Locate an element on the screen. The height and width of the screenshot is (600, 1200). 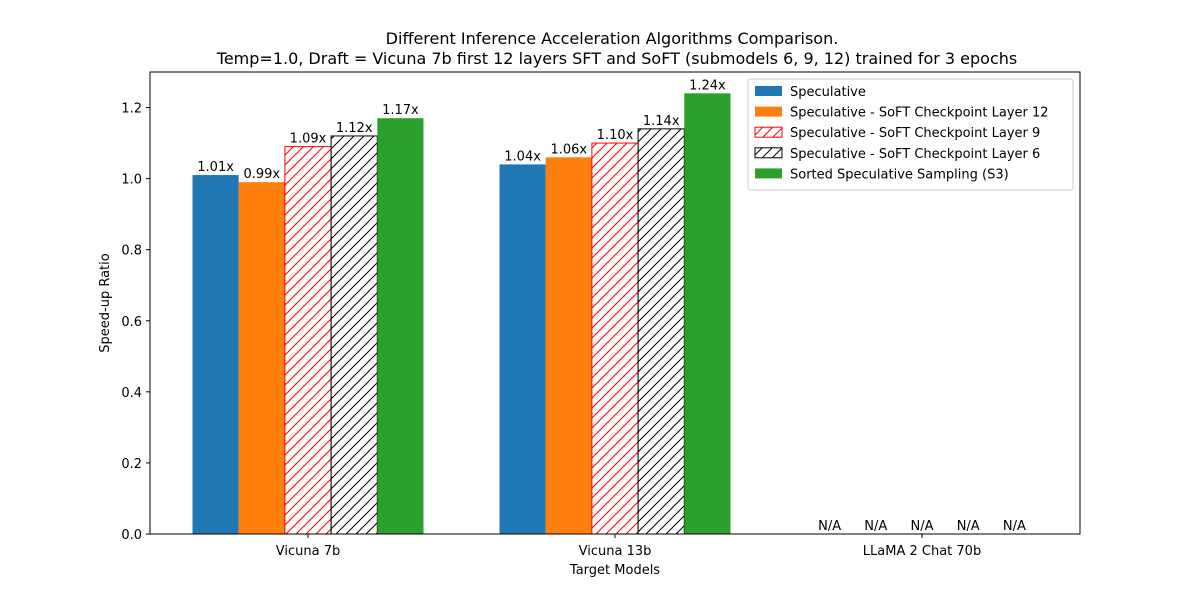
y-tick-label: 0.2 is located at coordinates (131, 464).